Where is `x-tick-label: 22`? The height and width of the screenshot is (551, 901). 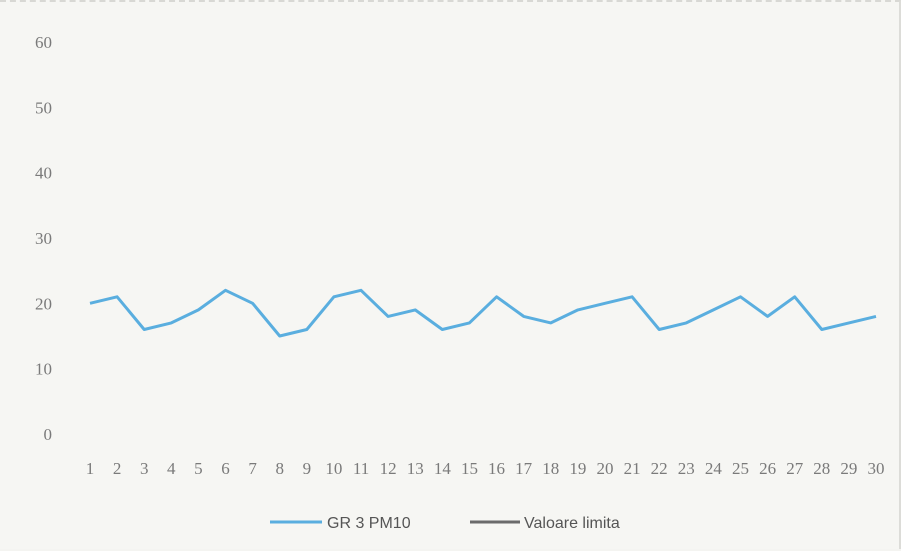
x-tick-label: 22 is located at coordinates (659, 468).